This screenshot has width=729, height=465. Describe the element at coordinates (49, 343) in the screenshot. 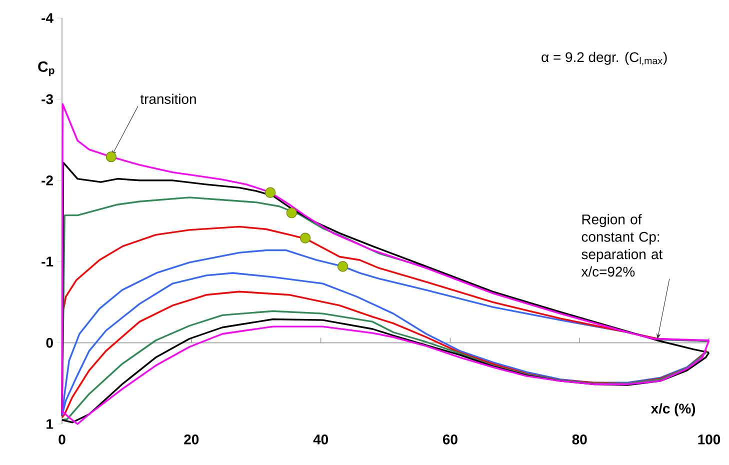

I see `y-tick-label: 0` at that location.